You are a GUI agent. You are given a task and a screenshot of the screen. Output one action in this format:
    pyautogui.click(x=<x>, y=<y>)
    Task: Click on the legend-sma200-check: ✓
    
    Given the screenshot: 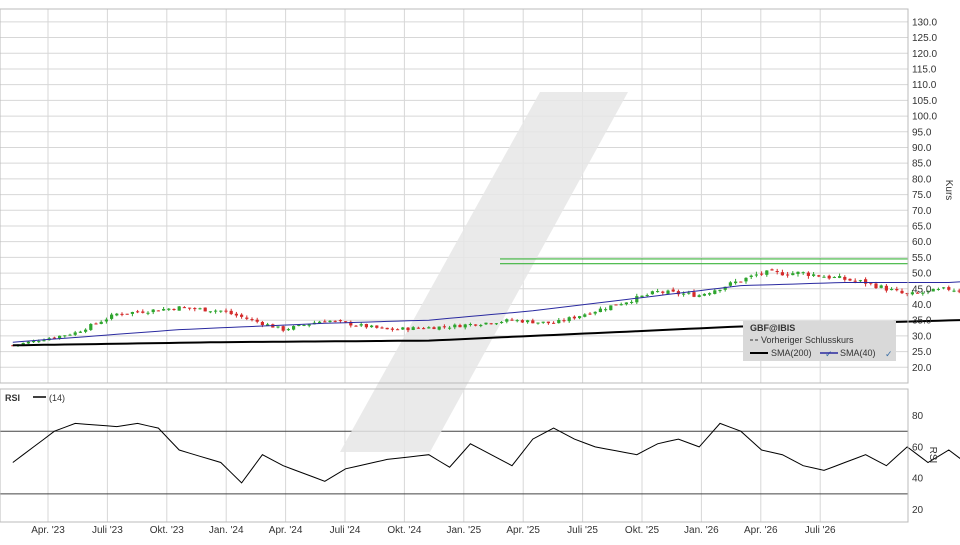 What is the action you would take?
    pyautogui.click(x=829, y=354)
    